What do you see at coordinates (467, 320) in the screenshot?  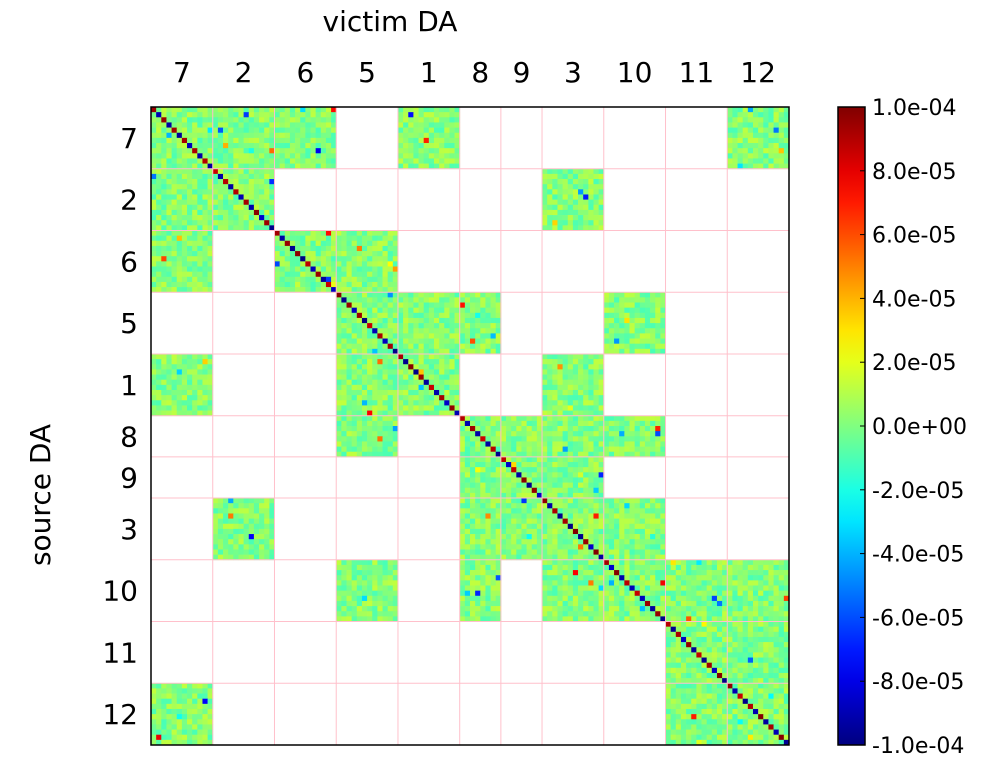 I see `heatmap-cell-1913` at bounding box center [467, 320].